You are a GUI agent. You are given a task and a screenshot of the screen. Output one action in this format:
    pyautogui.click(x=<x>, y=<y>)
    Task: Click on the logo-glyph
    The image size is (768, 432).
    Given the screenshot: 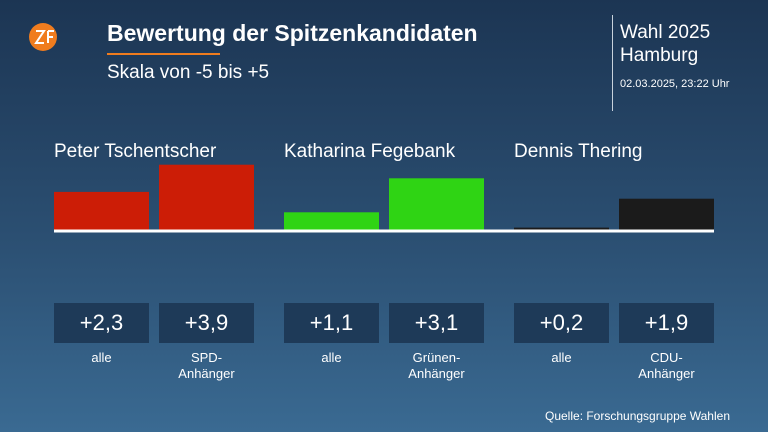 What is the action you would take?
    pyautogui.click(x=44, y=37)
    